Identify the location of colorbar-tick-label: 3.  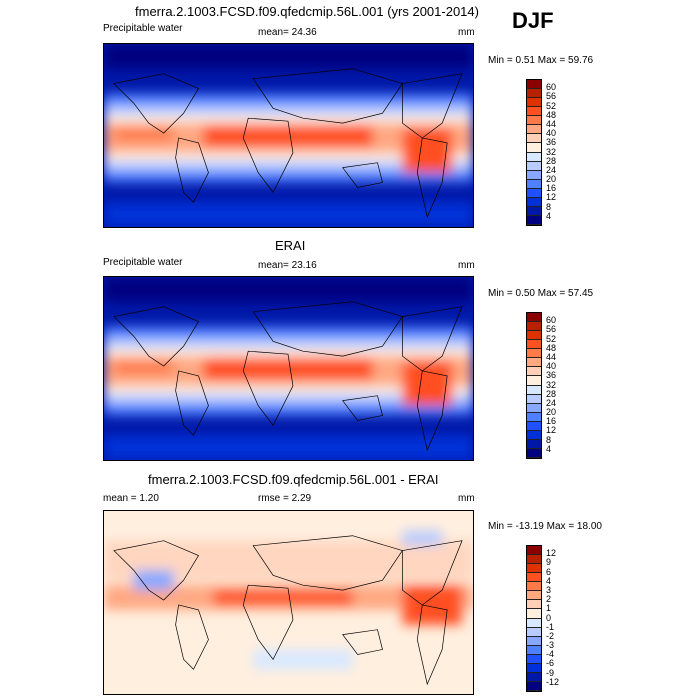
(549, 589).